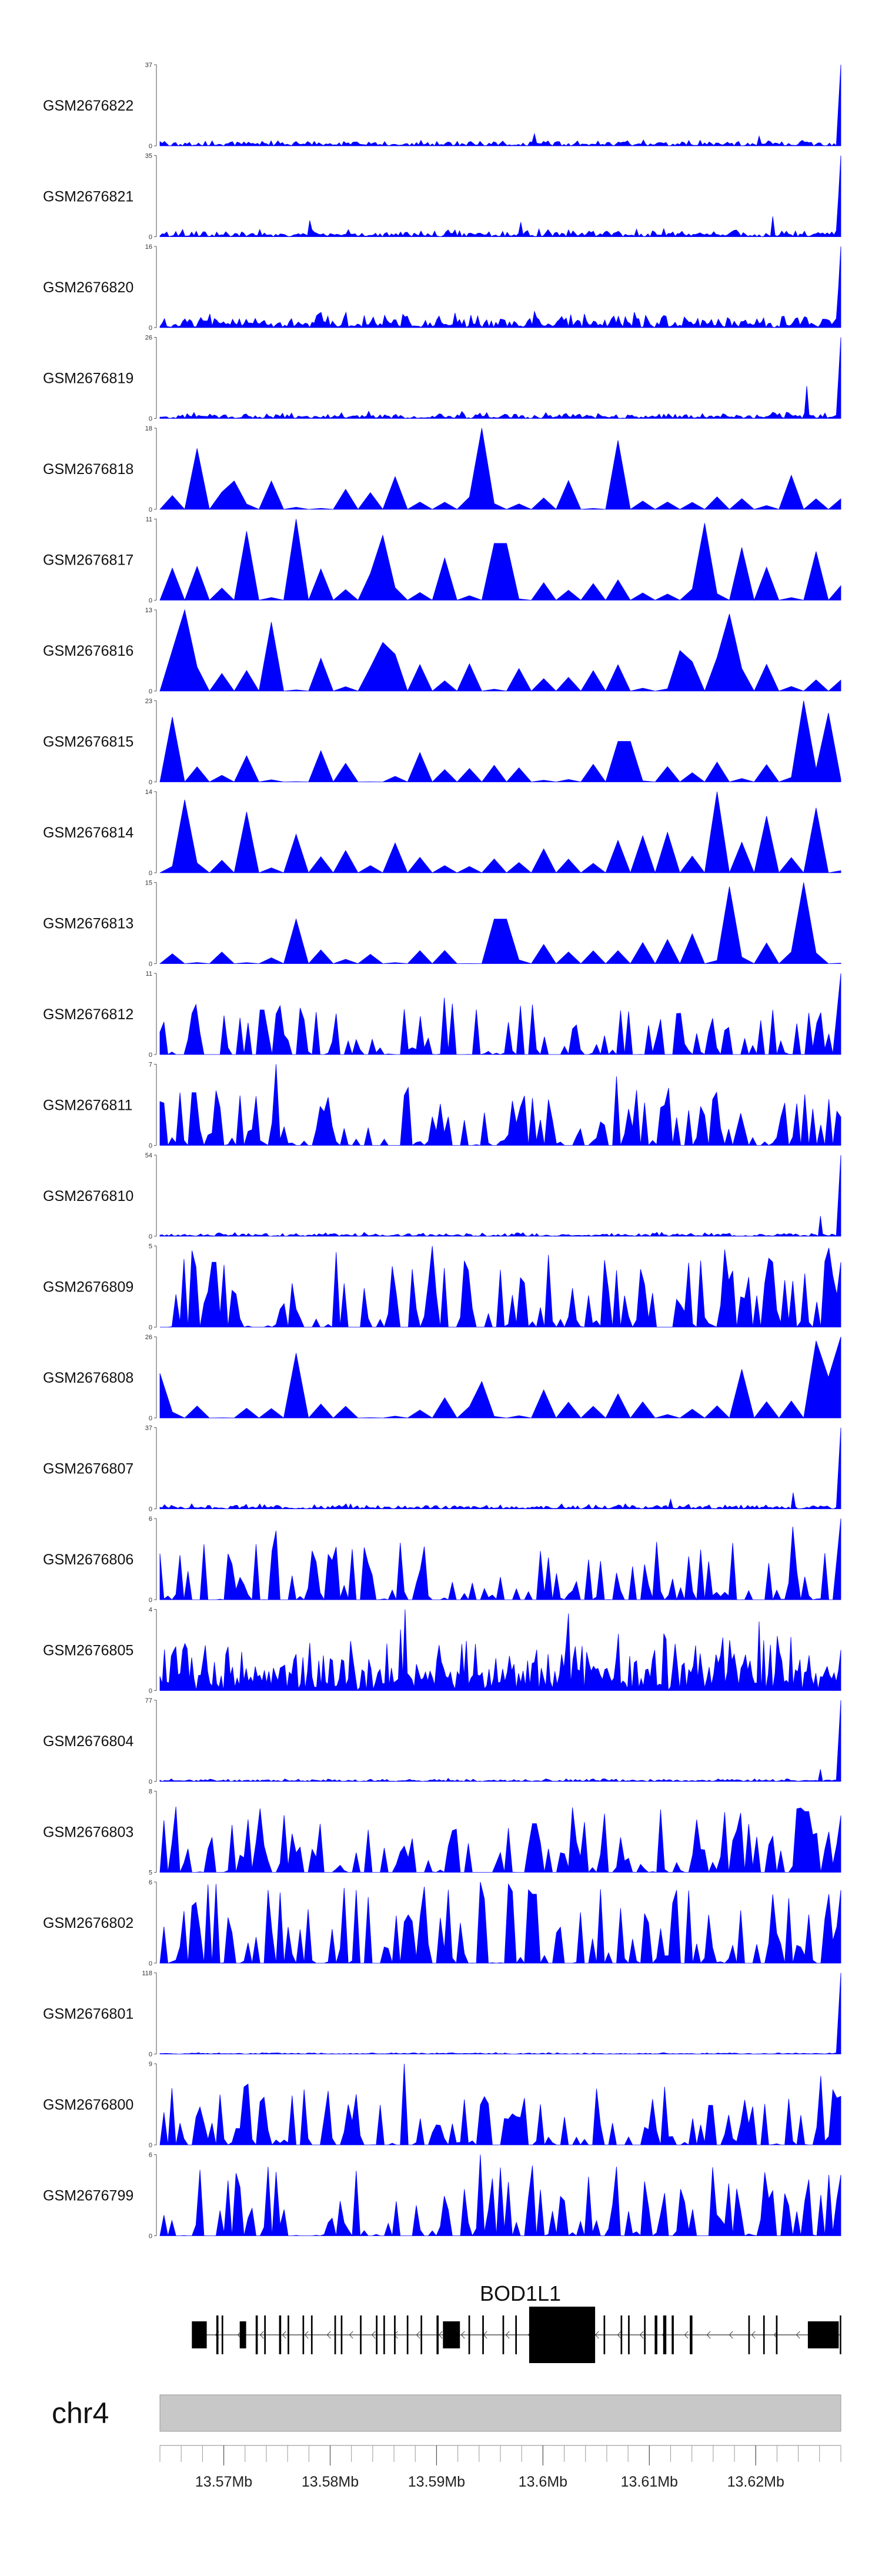 The image size is (882, 2576). What do you see at coordinates (88, 1651) in the screenshot?
I see `track-label: GSM2676805` at bounding box center [88, 1651].